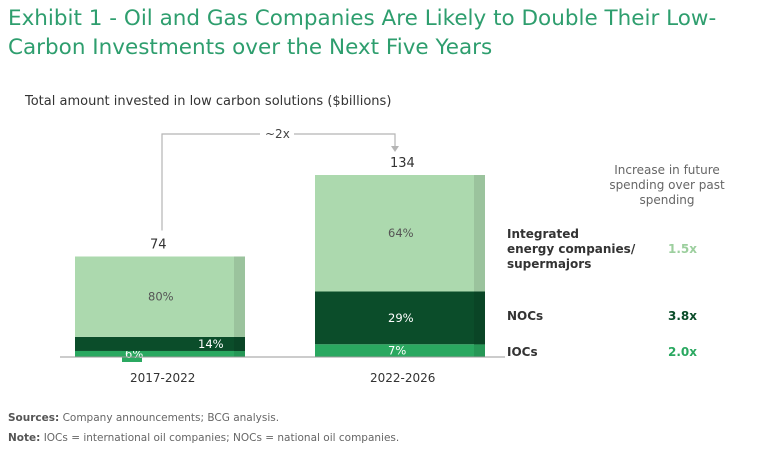 The image size is (768, 465). I want to click on series-label: NOCs, so click(525, 316).